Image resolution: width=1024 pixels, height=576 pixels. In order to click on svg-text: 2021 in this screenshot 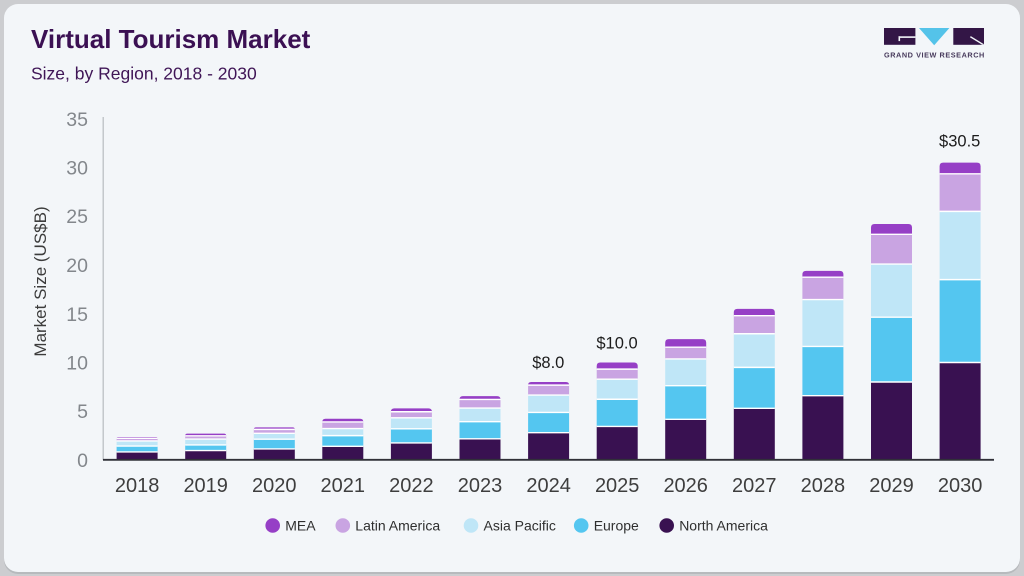, I will do `click(343, 486)`.